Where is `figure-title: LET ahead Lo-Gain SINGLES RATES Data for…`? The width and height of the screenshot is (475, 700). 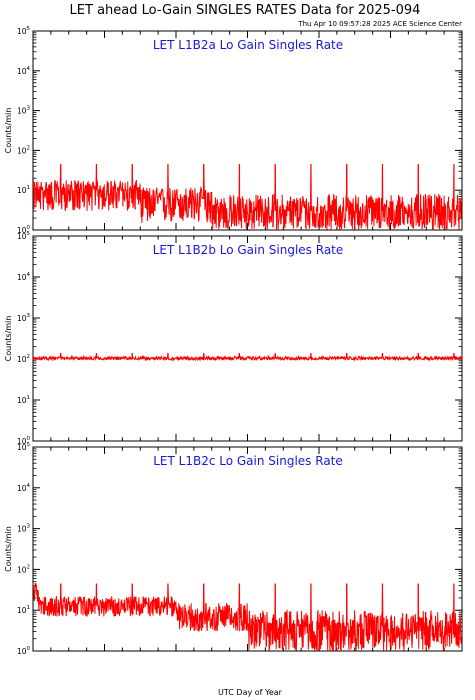
figure-title: LET ahead Lo-Gain SINGLES RATES Data for… is located at coordinates (245, 10).